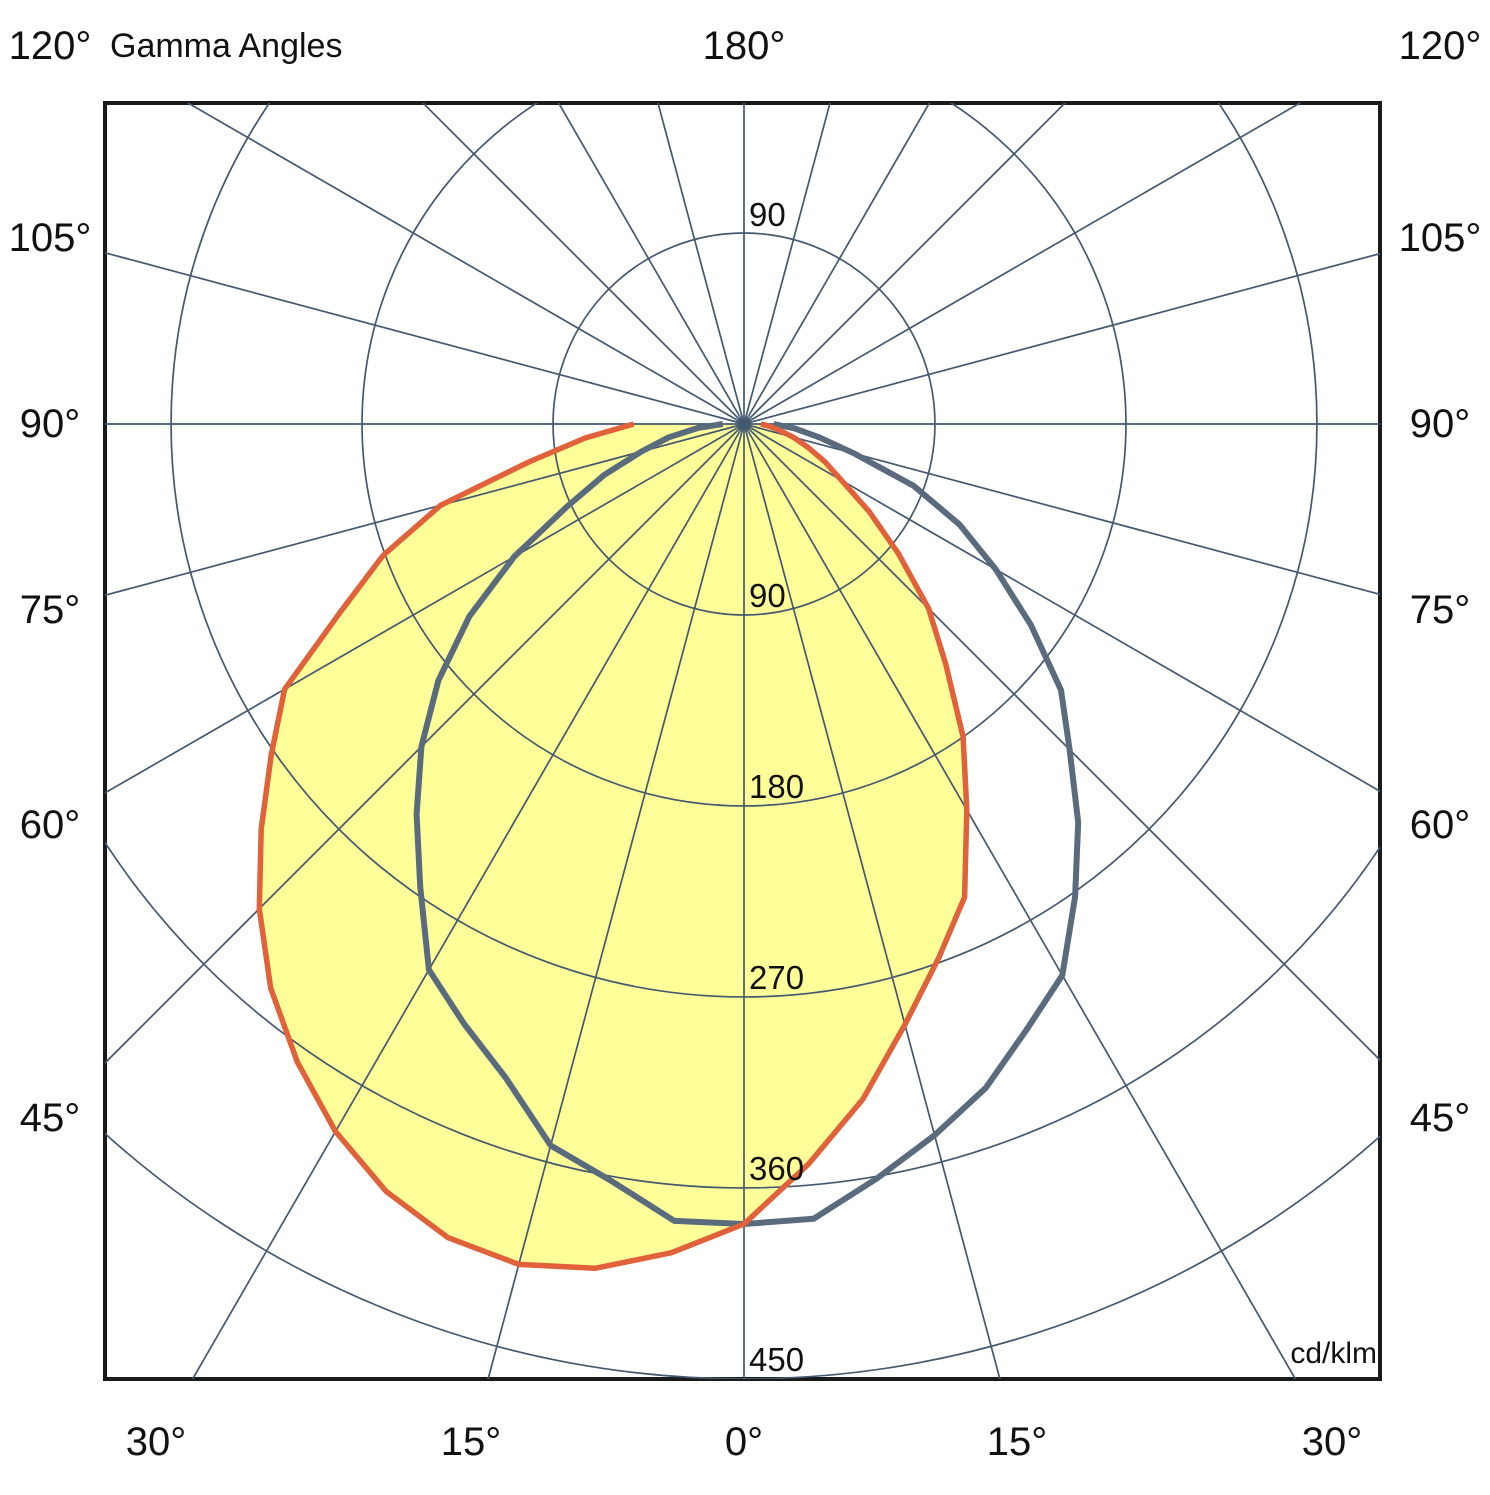 The height and width of the screenshot is (1495, 1490). I want to click on gamma-label-bottom-0: 0°, so click(744, 1442).